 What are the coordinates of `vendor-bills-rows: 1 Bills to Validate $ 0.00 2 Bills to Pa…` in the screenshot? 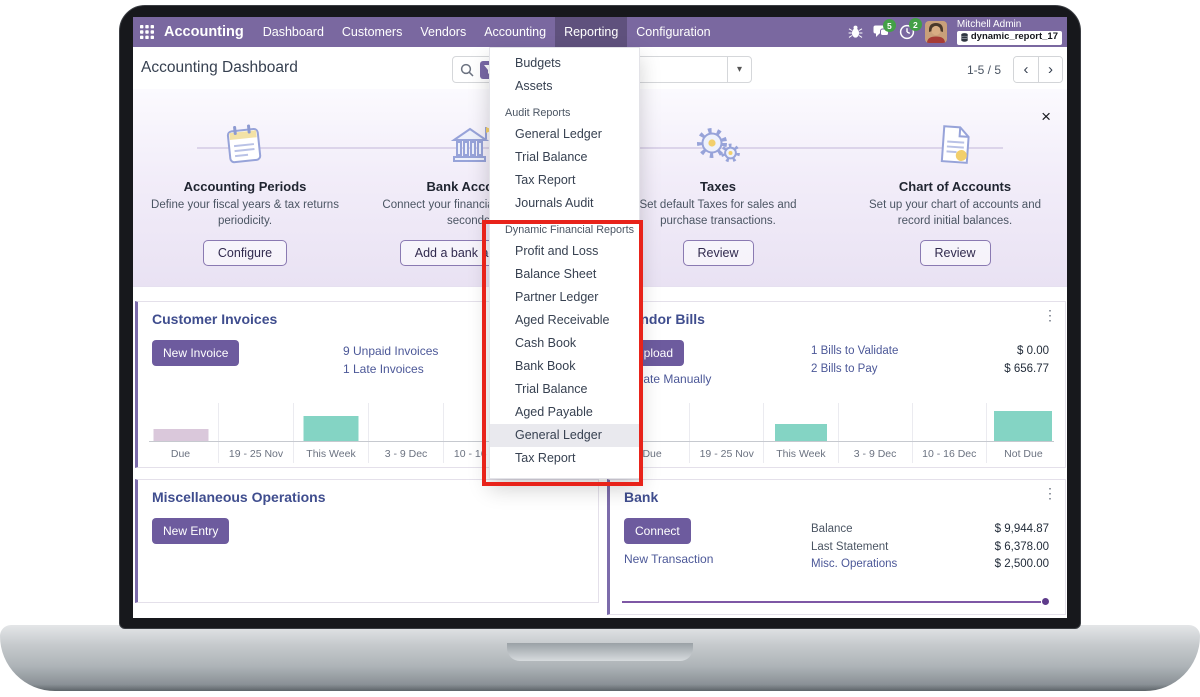 It's located at (930, 360).